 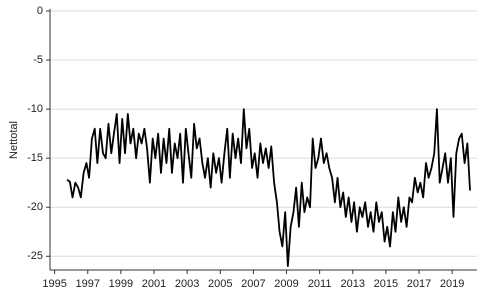 I want to click on y-tick-label: -10, so click(x=35, y=109).